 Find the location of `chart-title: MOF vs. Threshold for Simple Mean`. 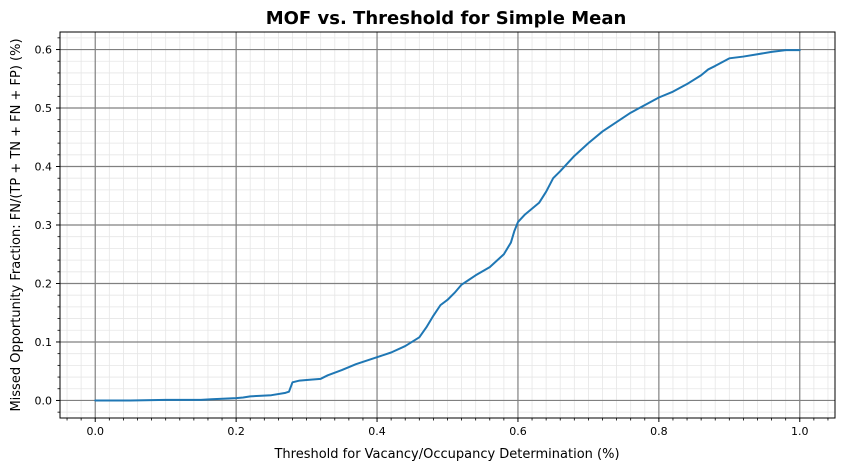

chart-title: MOF vs. Threshold for Simple Mean is located at coordinates (446, 18).